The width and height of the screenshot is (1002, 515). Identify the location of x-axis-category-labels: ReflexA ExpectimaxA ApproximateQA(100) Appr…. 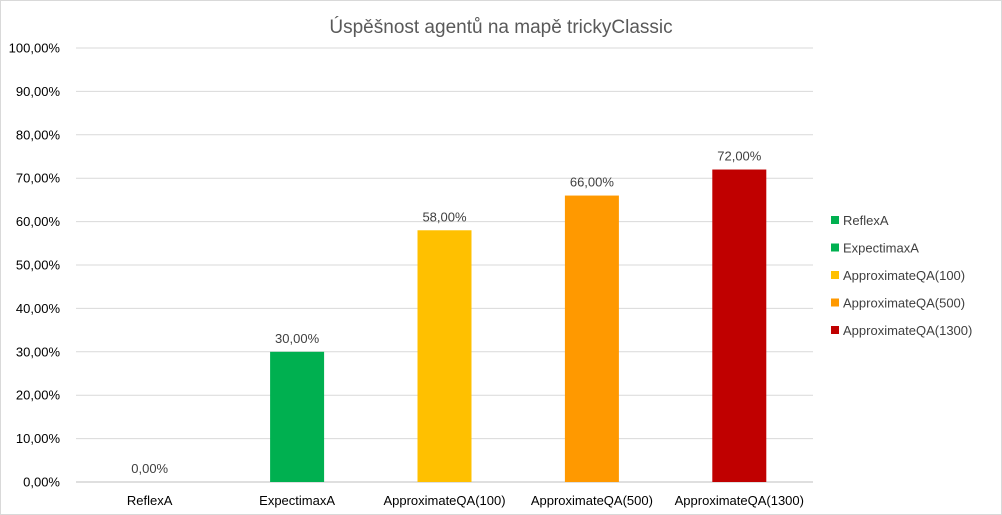
(465, 500).